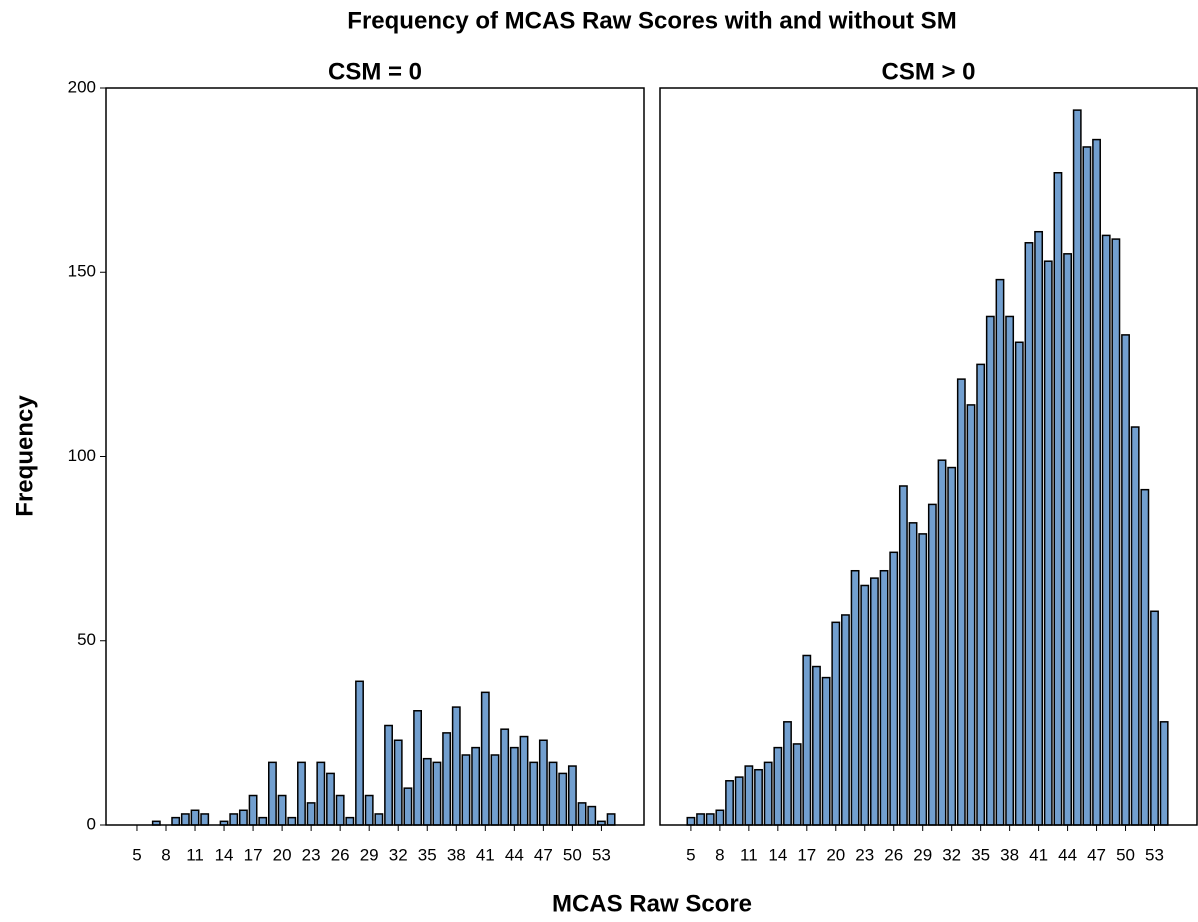  What do you see at coordinates (777, 854) in the screenshot?
I see `x-tick-label: 14` at bounding box center [777, 854].